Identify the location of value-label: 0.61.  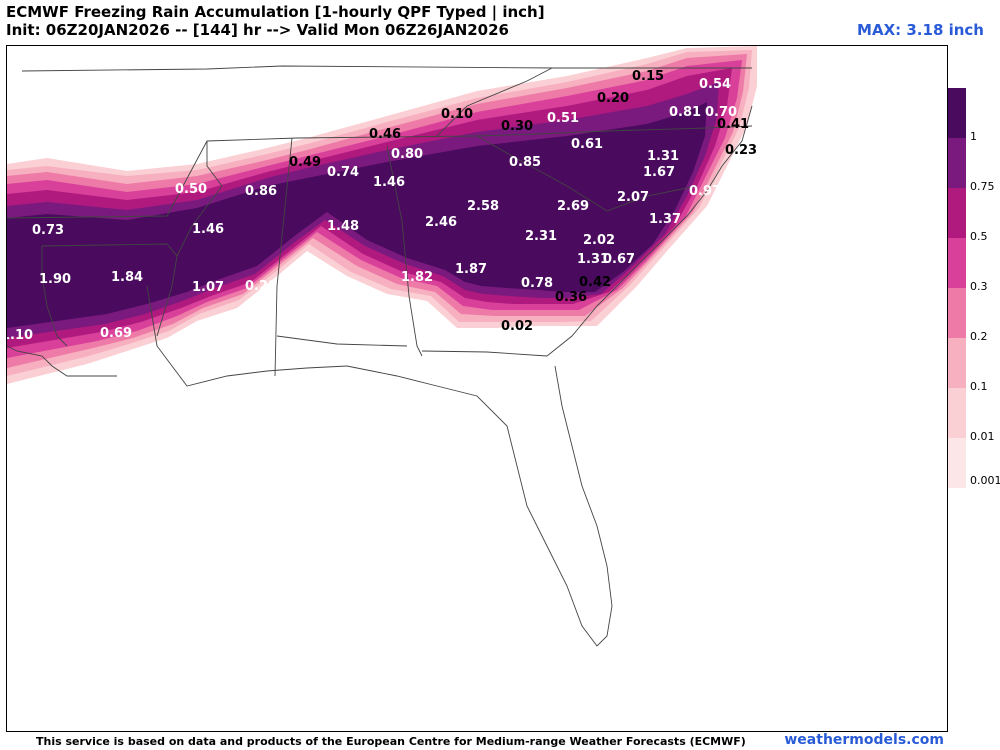
(587, 144).